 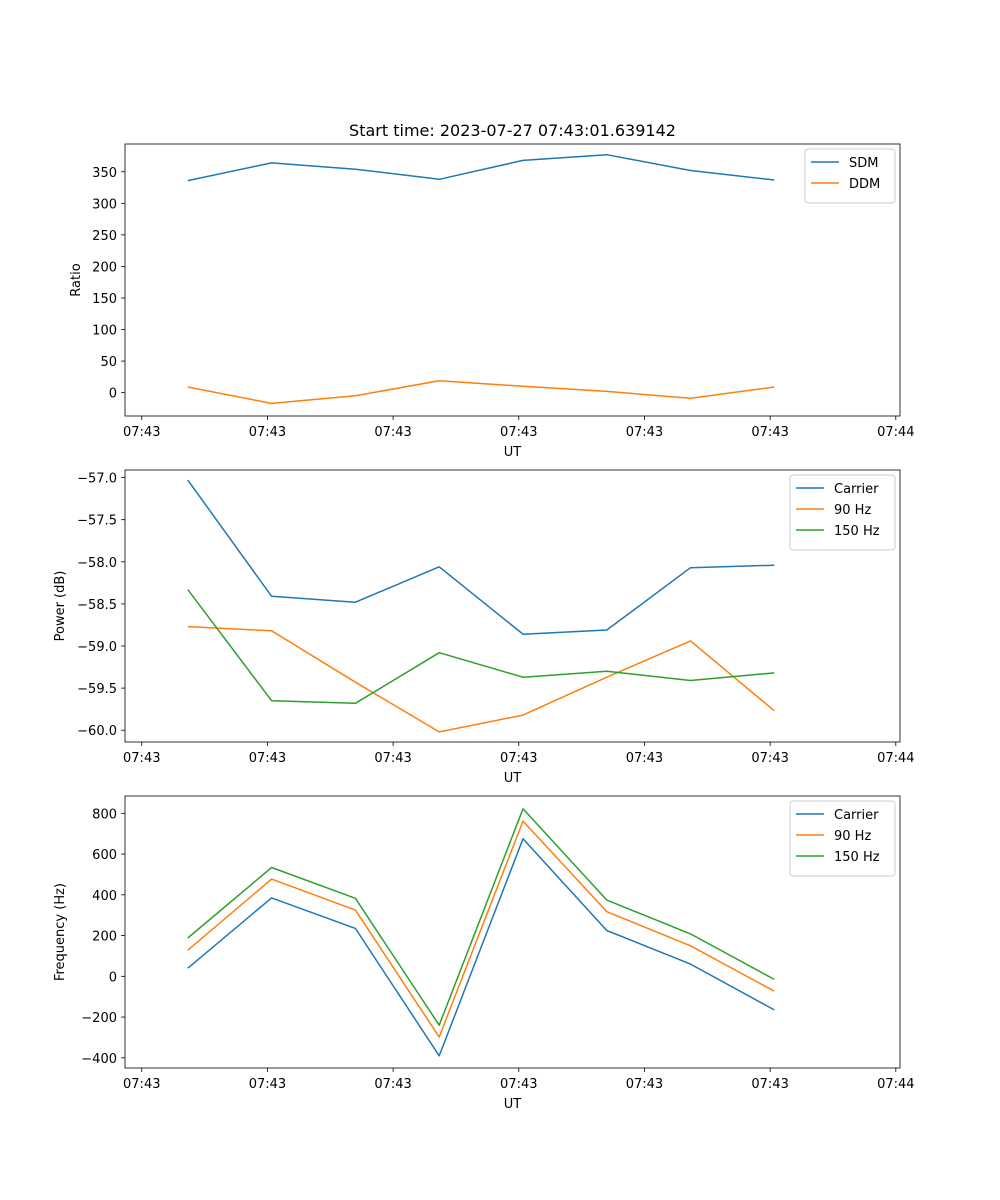 What do you see at coordinates (104, 173) in the screenshot?
I see `y-tick-label: 350` at bounding box center [104, 173].